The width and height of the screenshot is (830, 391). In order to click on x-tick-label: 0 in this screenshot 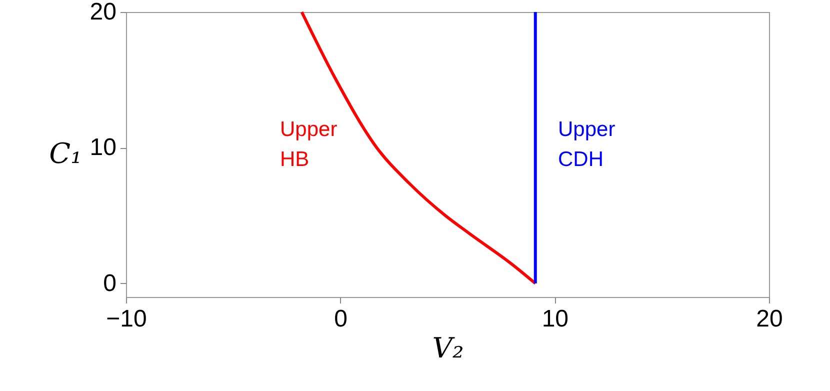, I will do `click(341, 319)`.